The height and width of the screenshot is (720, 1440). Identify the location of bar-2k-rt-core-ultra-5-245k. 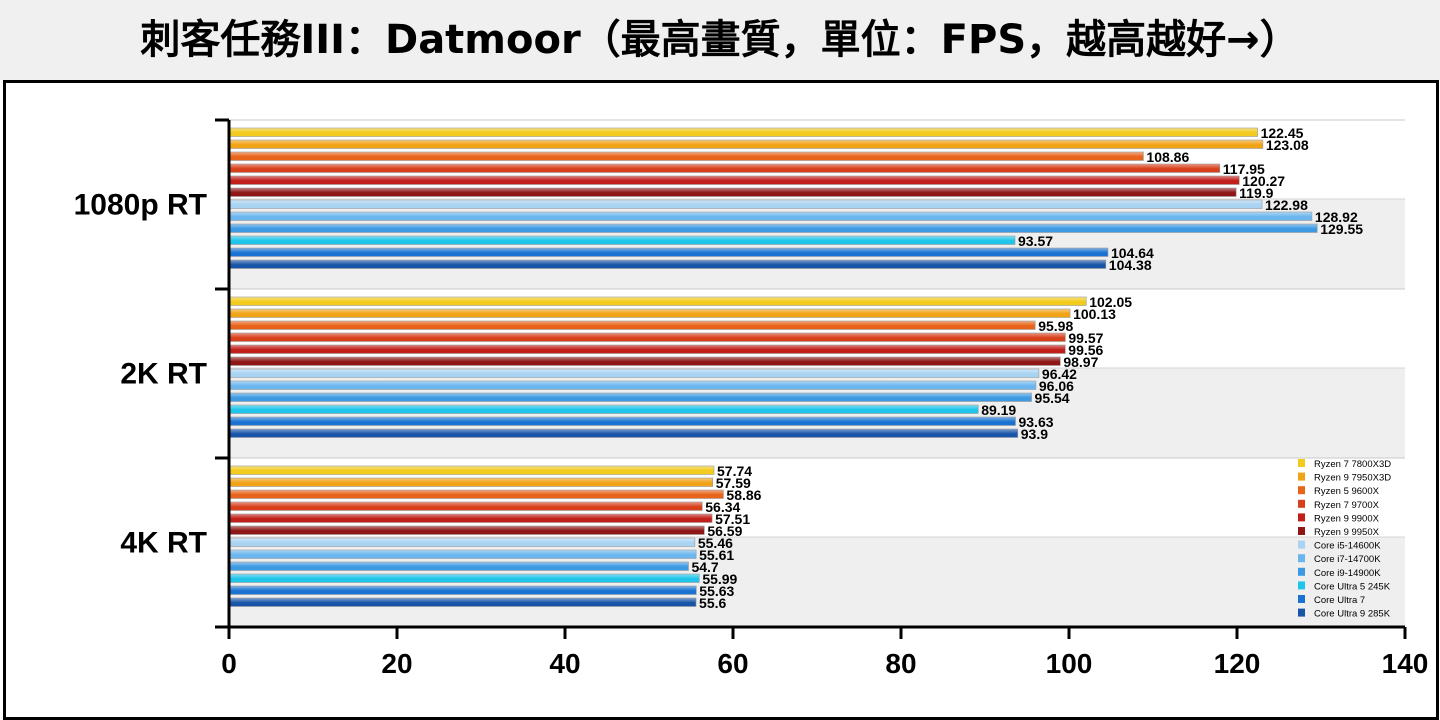
(603, 409).